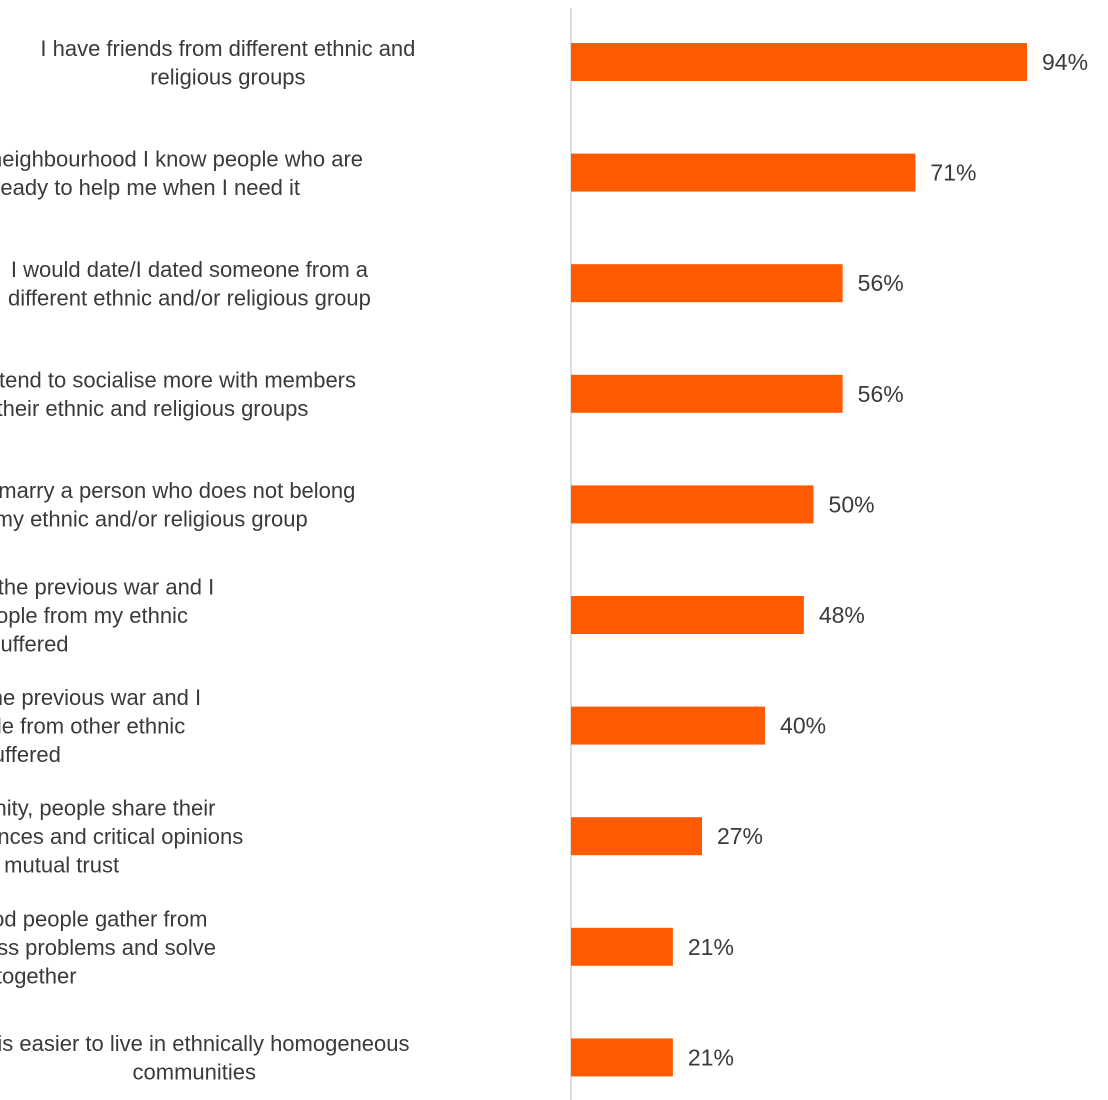 Image resolution: width=1108 pixels, height=1100 pixels. I want to click on category-label-line: to my ethnic and/or religious group, so click(154, 519).